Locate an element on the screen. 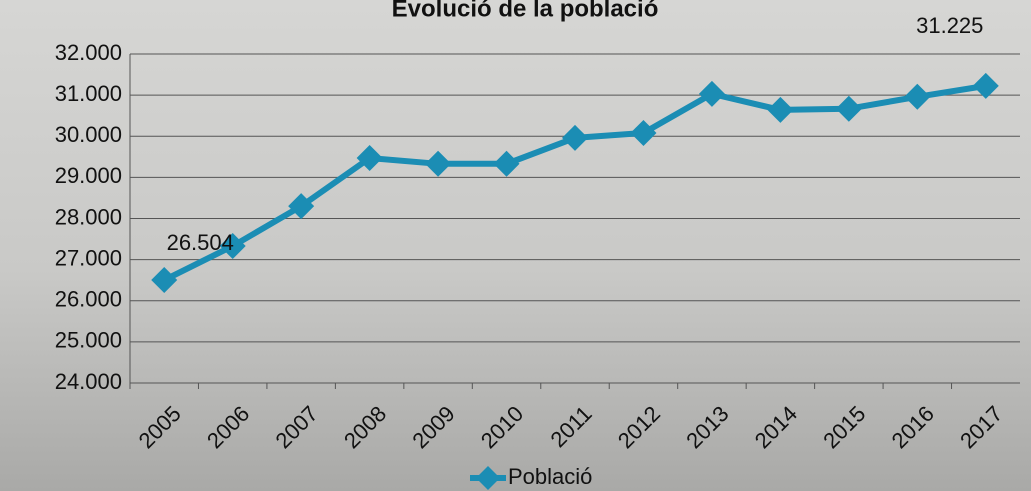  y-tick-label: 27.000 is located at coordinates (88, 257).